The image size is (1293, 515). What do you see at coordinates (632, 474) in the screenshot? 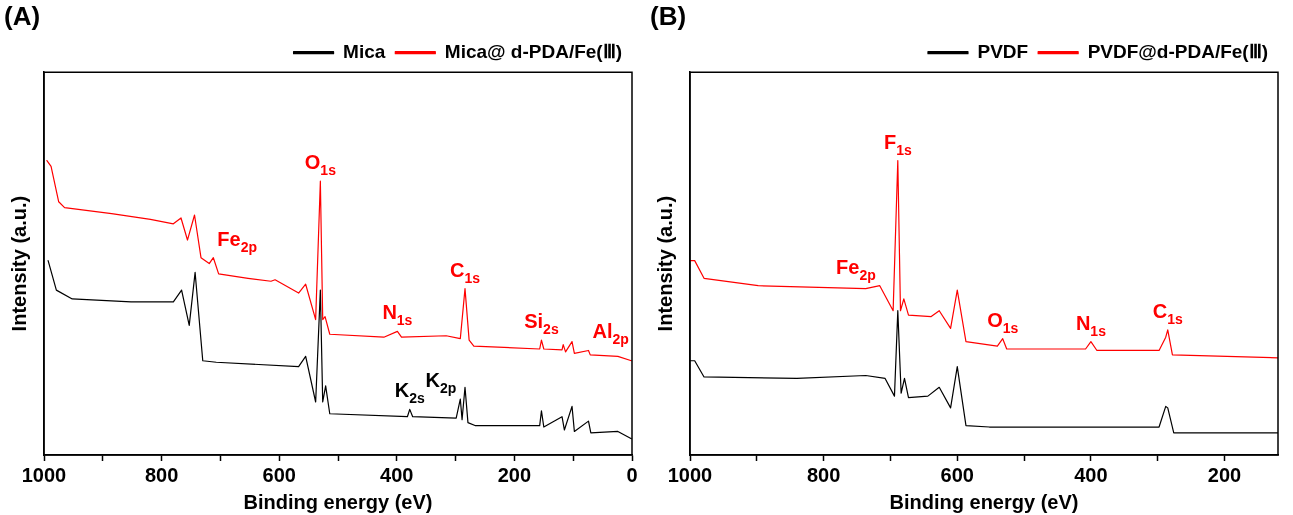
I see `x-tick-label: 0` at bounding box center [632, 474].